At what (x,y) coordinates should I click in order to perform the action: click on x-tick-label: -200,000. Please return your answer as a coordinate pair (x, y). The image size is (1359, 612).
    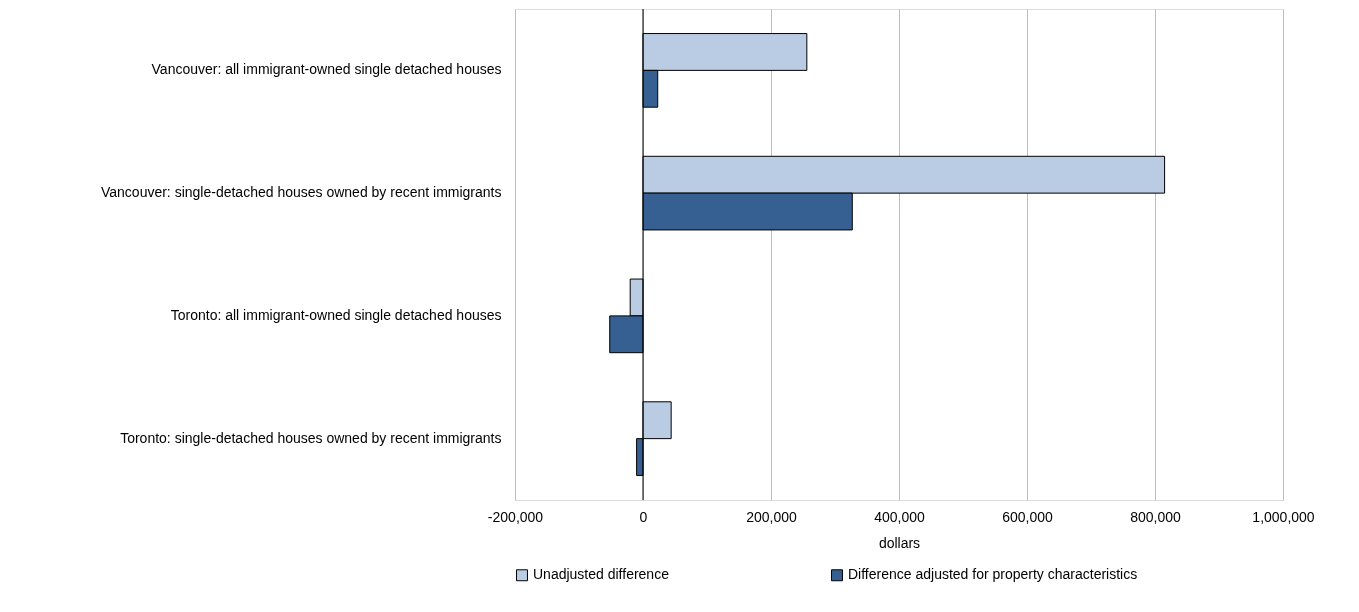
    Looking at the image, I should click on (515, 516).